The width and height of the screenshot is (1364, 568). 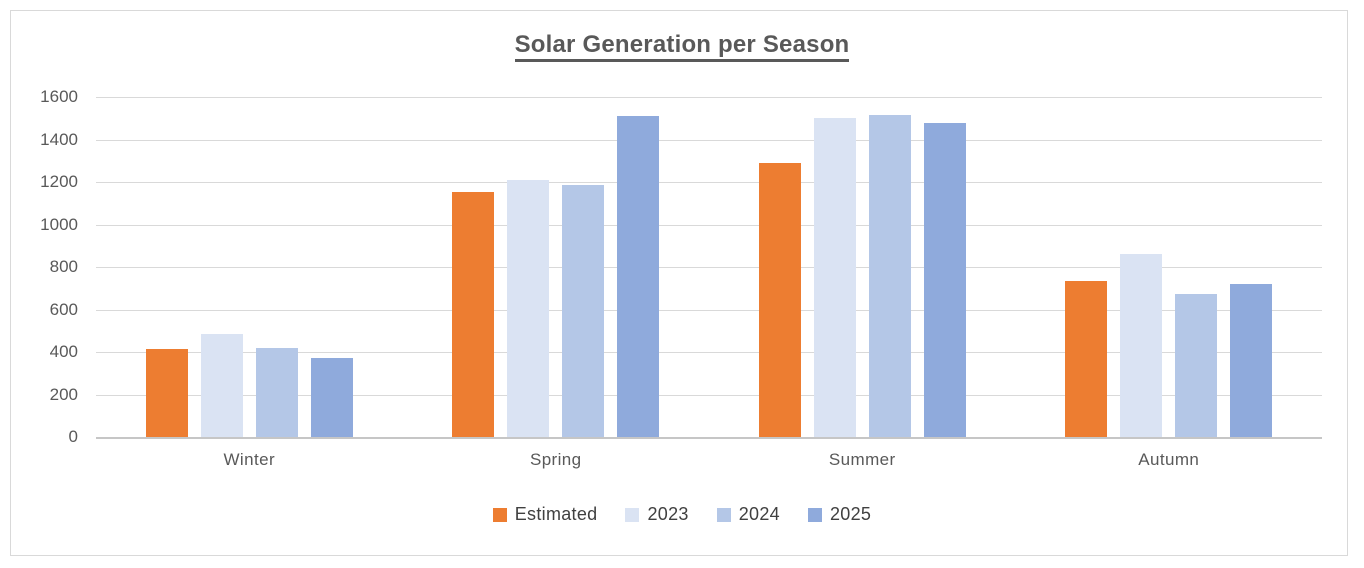 I want to click on bar-winter-2023, so click(x=221, y=385).